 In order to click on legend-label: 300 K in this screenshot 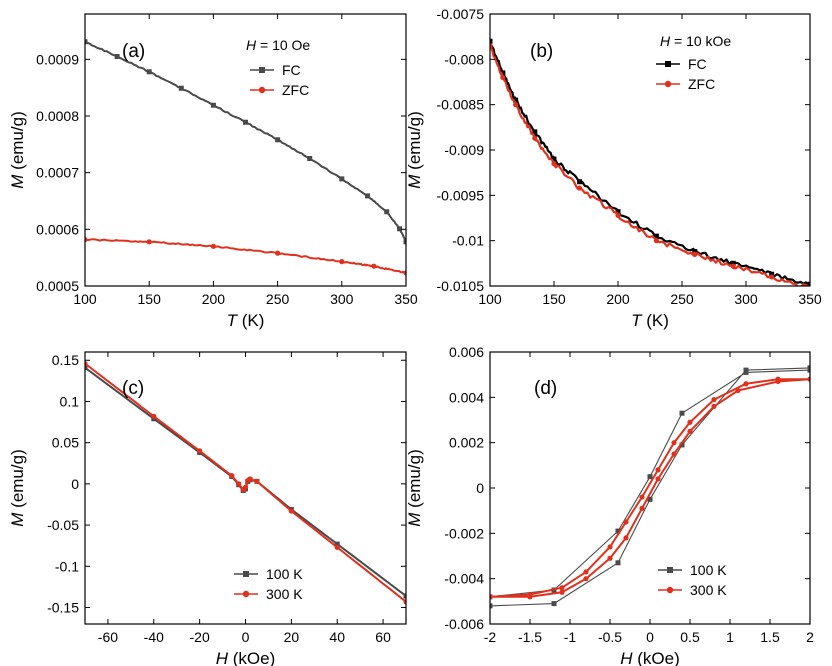, I will do `click(284, 594)`.